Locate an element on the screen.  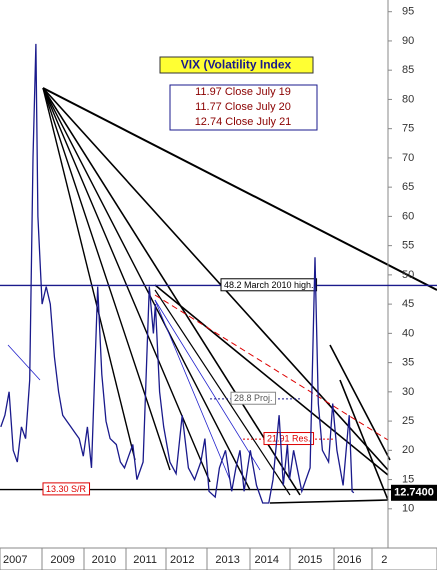
last-value-box is located at coordinates (414, 492).